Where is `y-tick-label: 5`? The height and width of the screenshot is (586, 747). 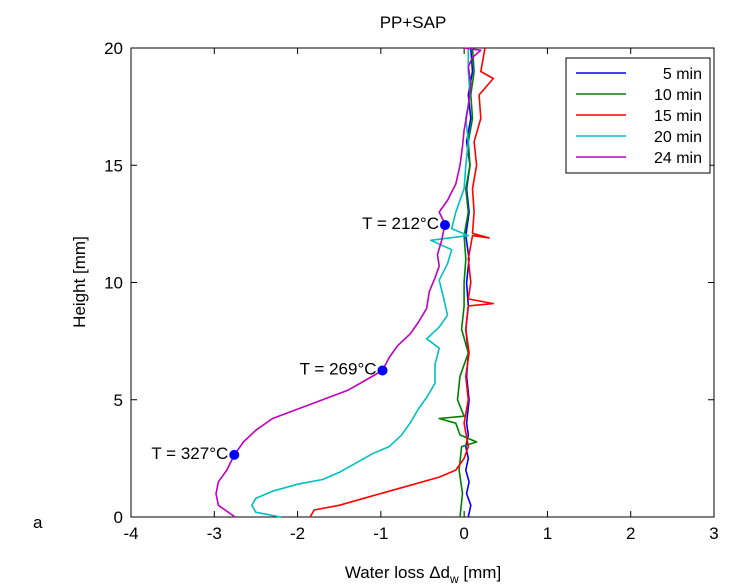 y-tick-label: 5 is located at coordinates (118, 400).